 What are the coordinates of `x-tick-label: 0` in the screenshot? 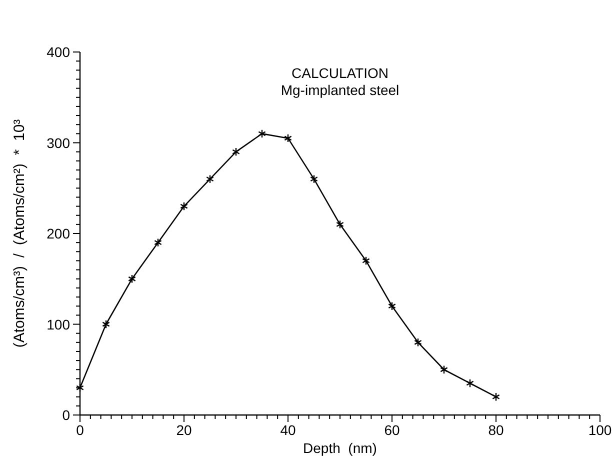 It's located at (80, 430).